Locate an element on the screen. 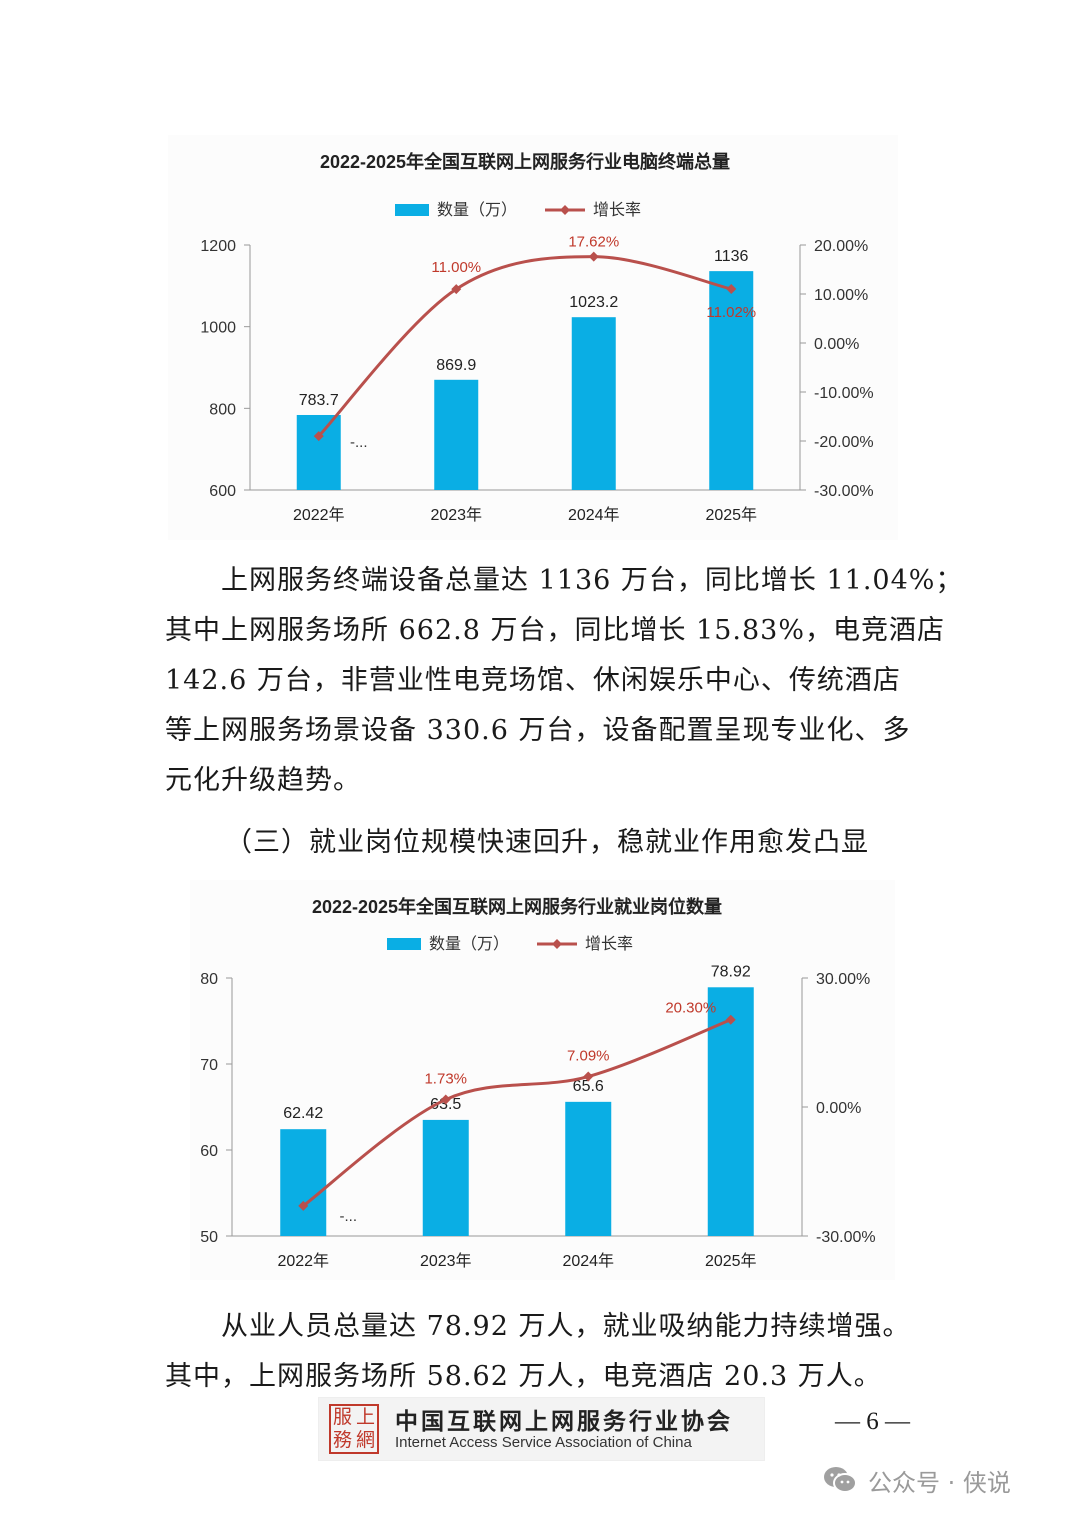 This screenshot has width=1080, height=1527. growth-rate-label: 11.02% is located at coordinates (731, 312).